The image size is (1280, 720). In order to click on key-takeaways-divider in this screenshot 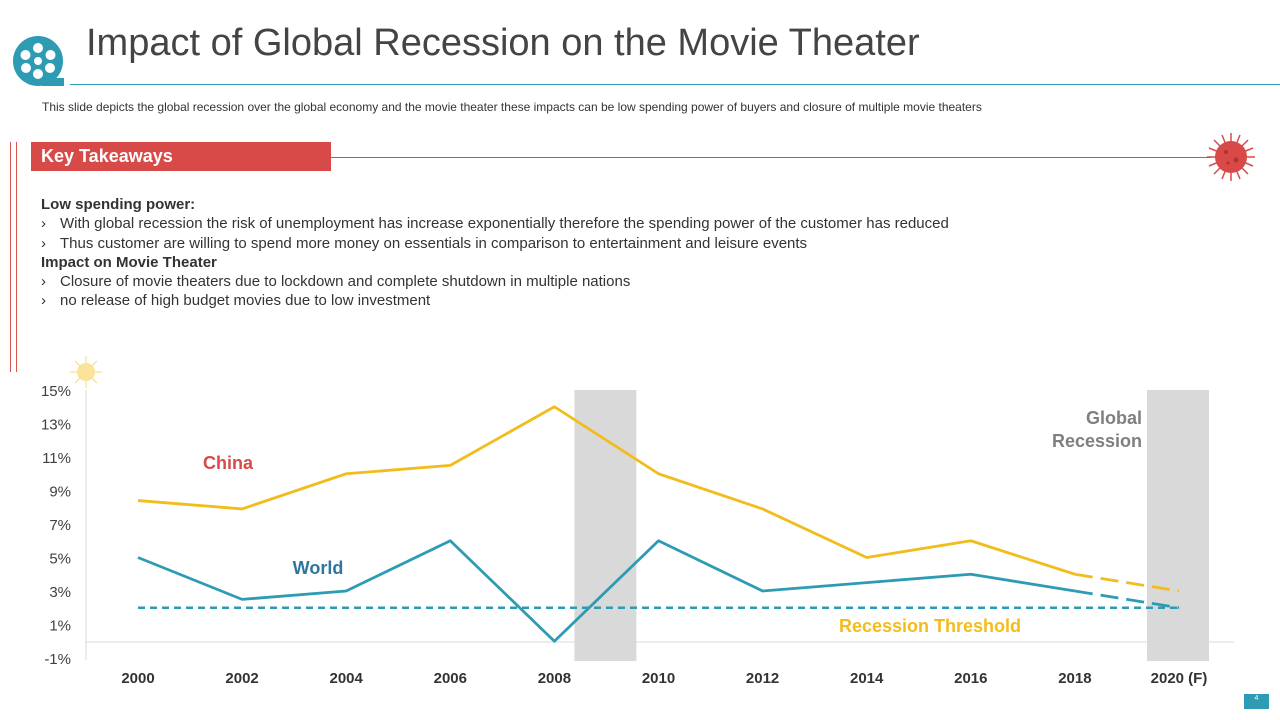, I will do `click(771, 157)`.